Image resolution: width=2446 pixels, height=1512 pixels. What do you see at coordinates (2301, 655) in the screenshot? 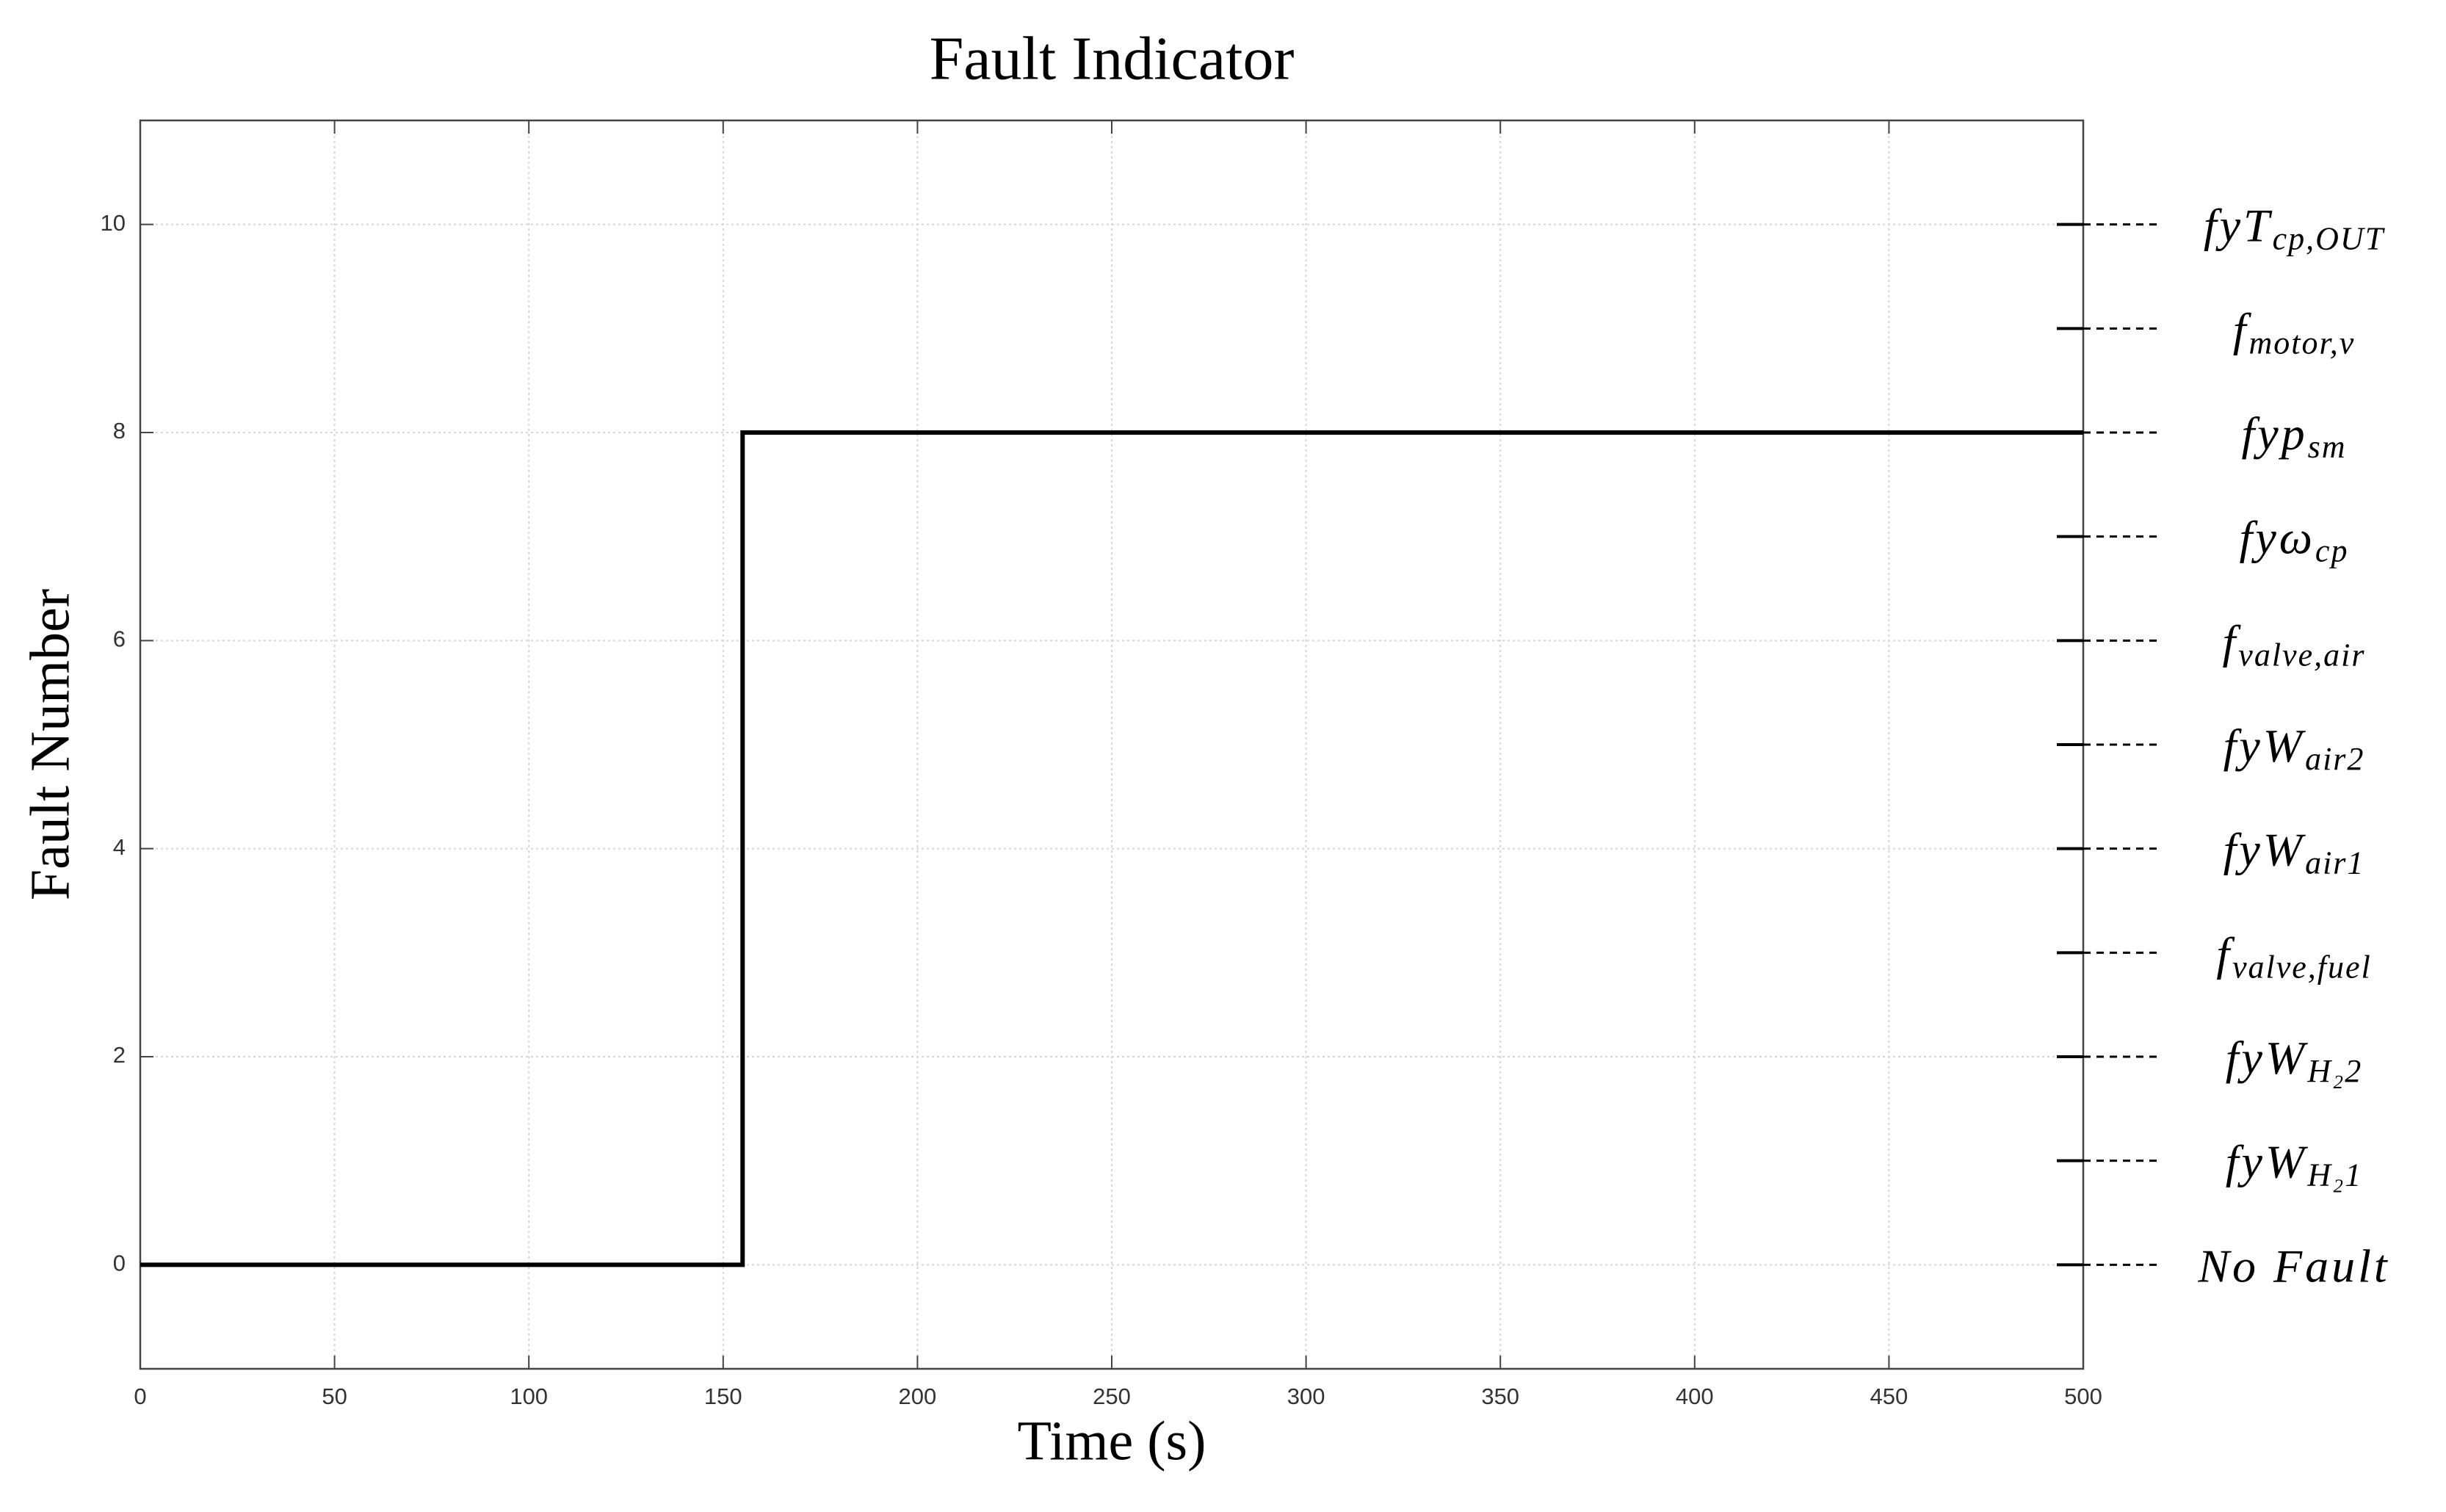
I see `fault-label-sub: valve,air` at bounding box center [2301, 655].